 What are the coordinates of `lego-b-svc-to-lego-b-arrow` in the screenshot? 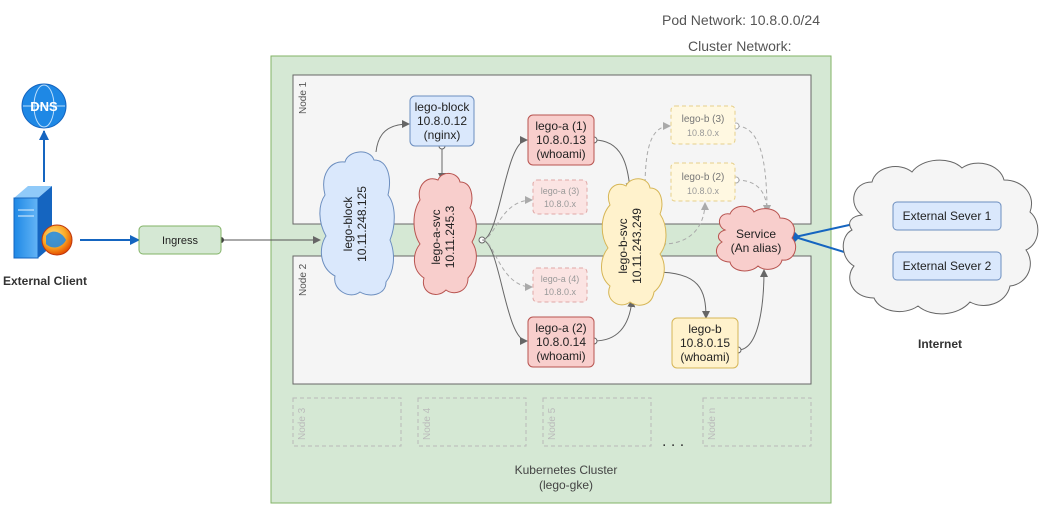 It's located at (680, 293).